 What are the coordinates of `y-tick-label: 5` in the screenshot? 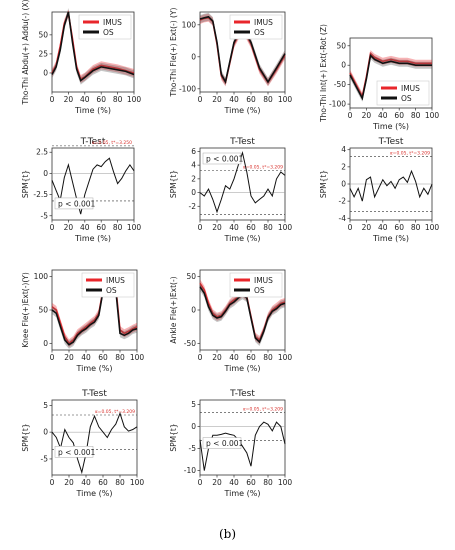 It's located at (45, 405).